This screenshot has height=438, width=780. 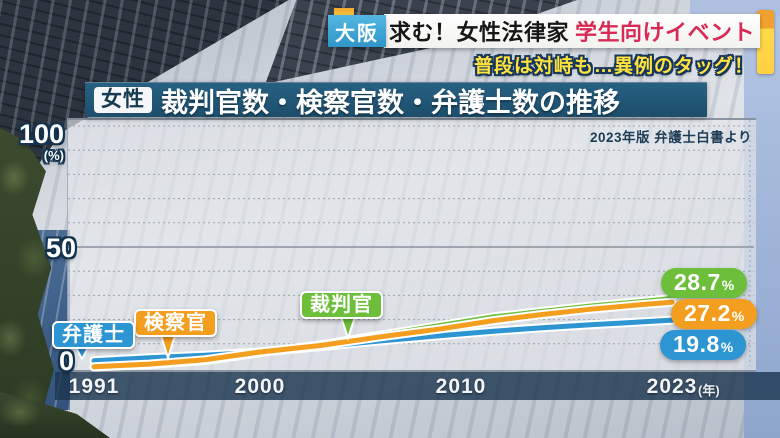 What do you see at coordinates (478, 32) in the screenshot?
I see `headline-text: 求む！女性法律家` at bounding box center [478, 32].